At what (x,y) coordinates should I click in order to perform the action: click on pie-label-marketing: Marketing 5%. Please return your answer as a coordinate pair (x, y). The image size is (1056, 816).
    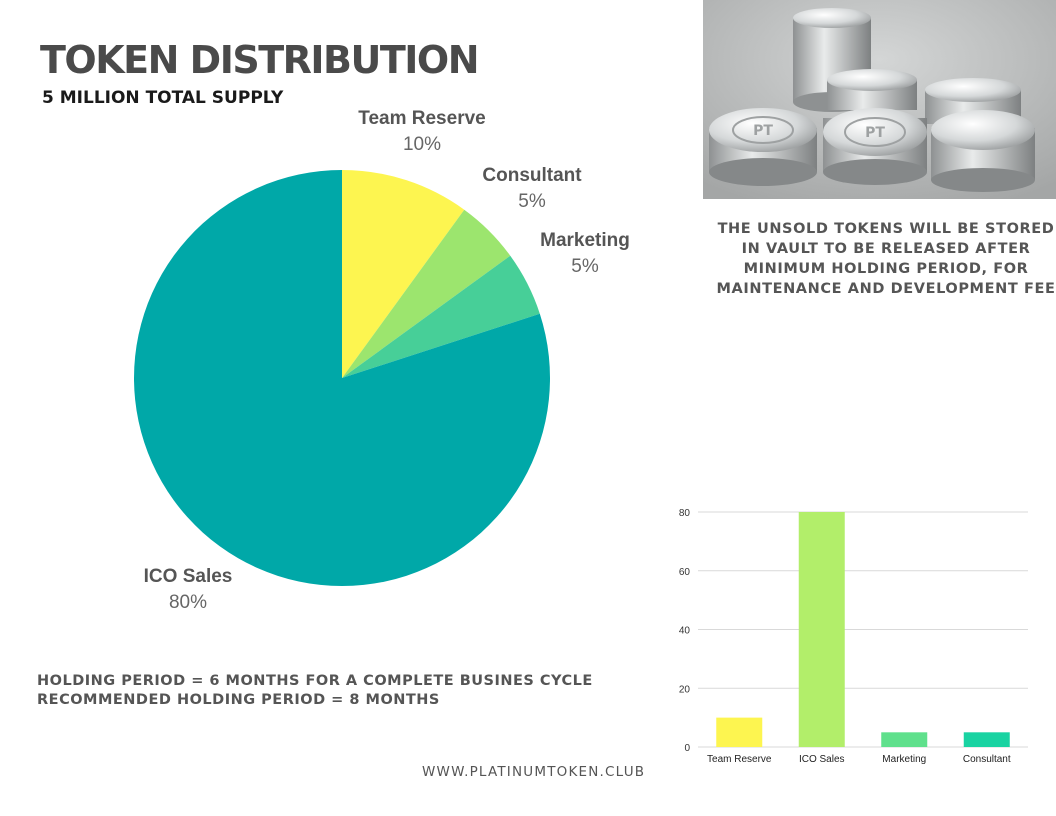
    Looking at the image, I should click on (585, 254).